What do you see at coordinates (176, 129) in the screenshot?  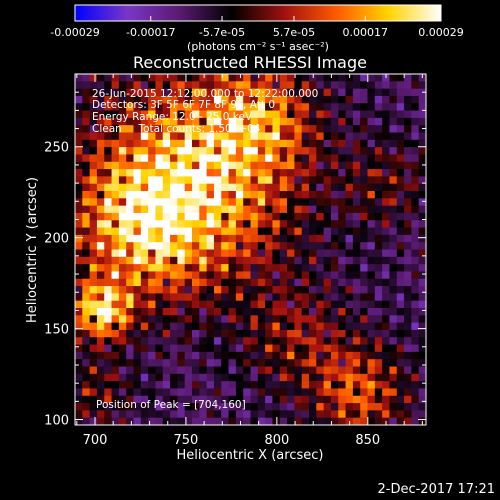 I see `annotation-clean-counts: Clean Total counts: 1.50E+04` at bounding box center [176, 129].